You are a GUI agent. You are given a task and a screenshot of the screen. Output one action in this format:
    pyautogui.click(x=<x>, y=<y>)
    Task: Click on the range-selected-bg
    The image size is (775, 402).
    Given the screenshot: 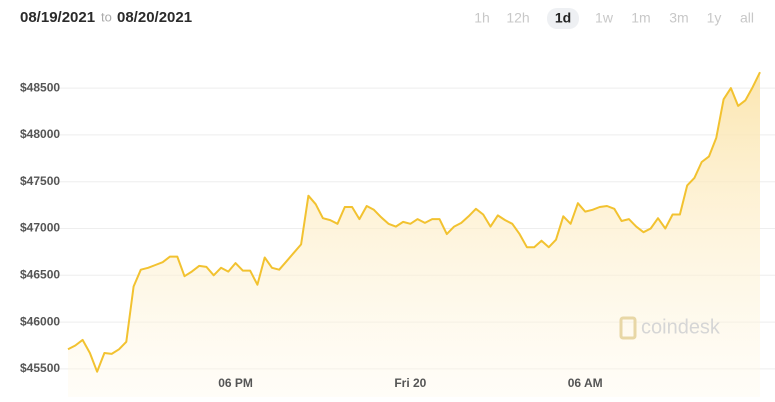 What is the action you would take?
    pyautogui.click(x=563, y=18)
    